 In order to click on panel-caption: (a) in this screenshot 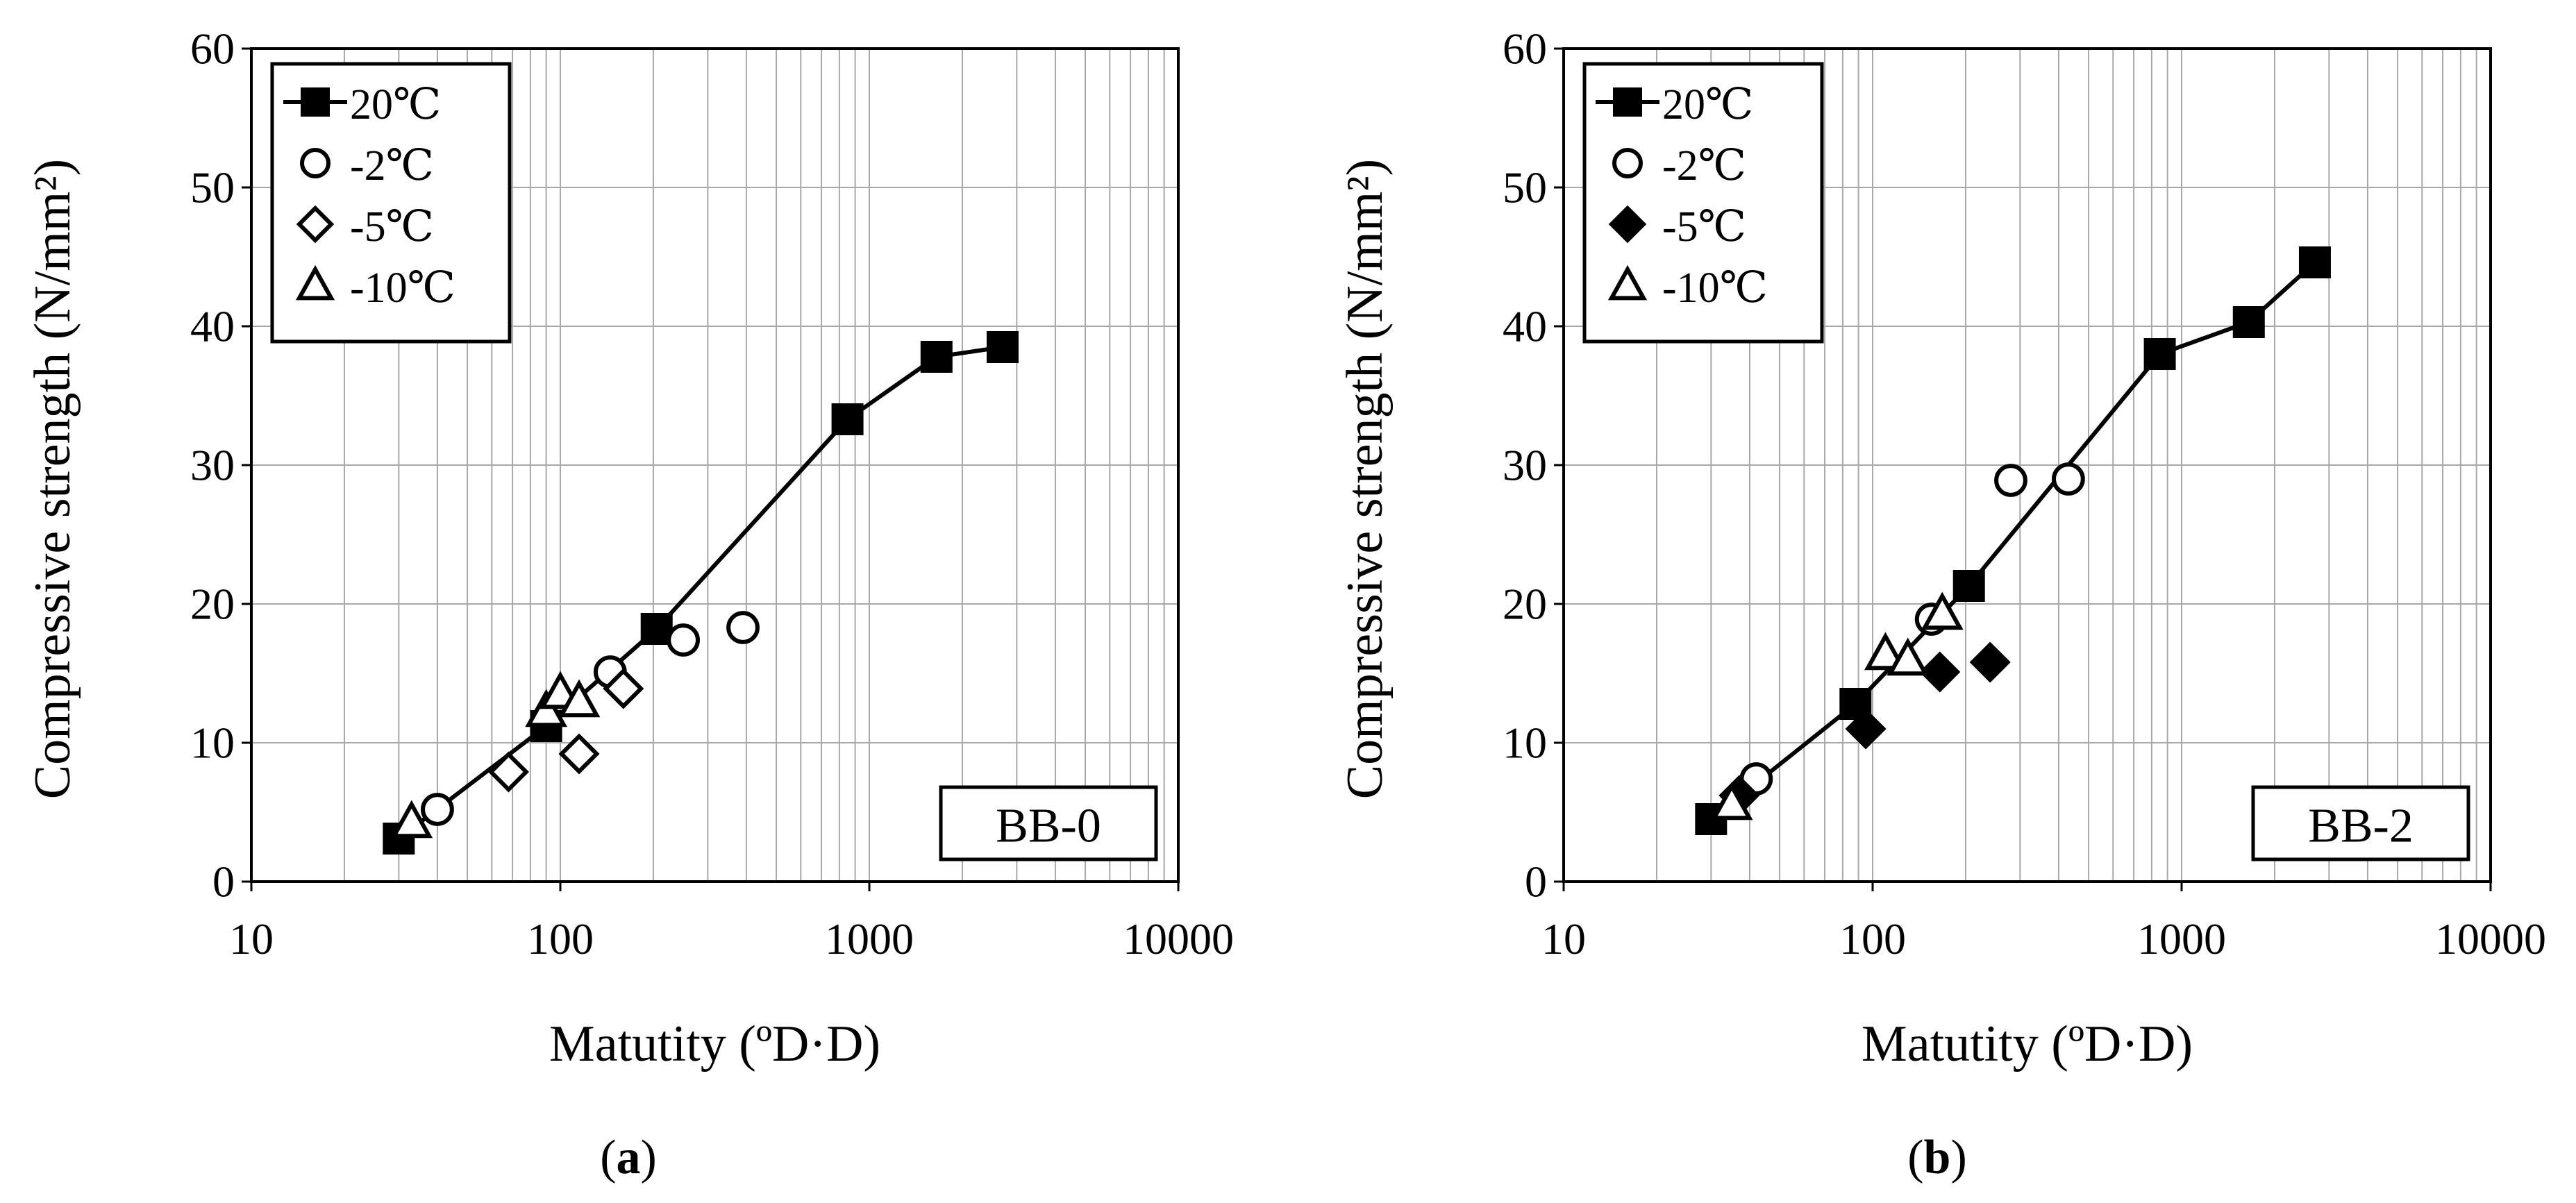, I will do `click(628, 1157)`.